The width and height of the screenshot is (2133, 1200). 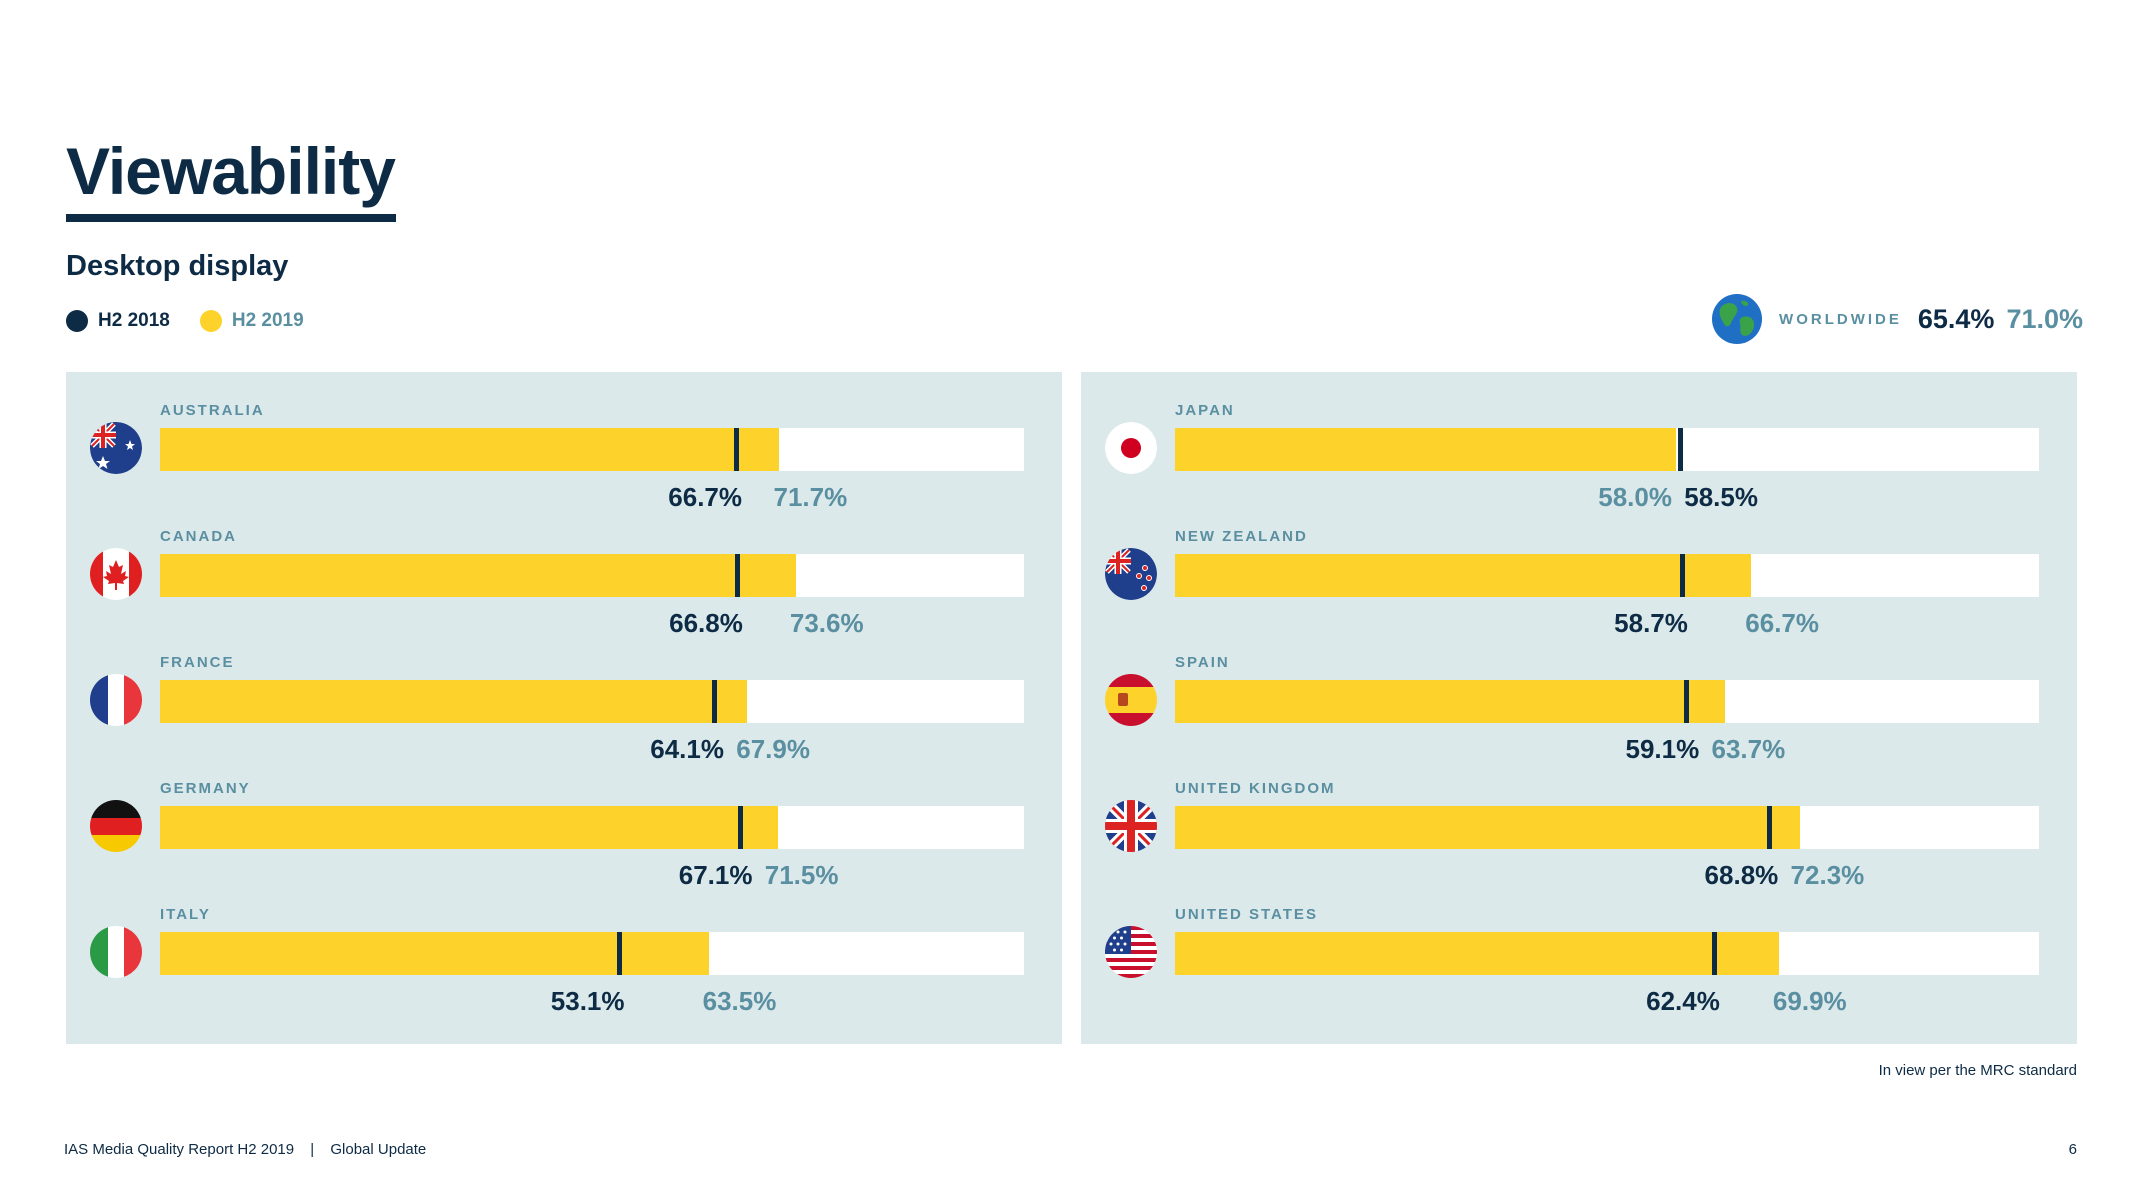 I want to click on bar-h2-2019-united-kingdom, so click(x=1487, y=827).